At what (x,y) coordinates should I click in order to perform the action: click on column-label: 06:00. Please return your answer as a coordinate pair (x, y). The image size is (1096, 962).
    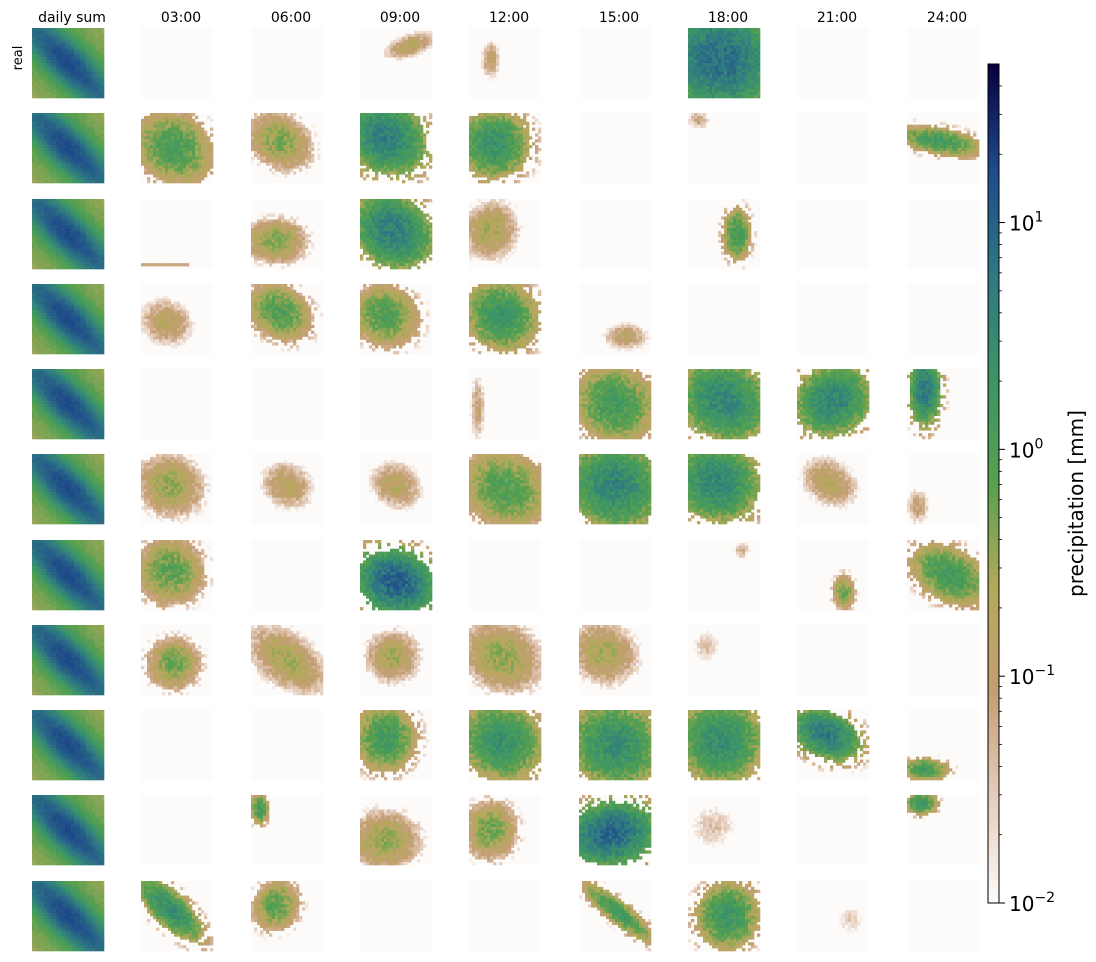
    Looking at the image, I should click on (291, 18).